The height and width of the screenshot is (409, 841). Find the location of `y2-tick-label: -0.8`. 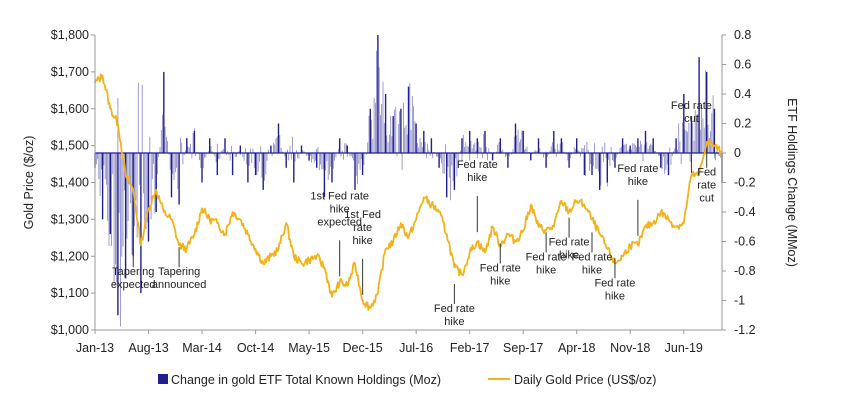

y2-tick-label: -0.8 is located at coordinates (745, 271).